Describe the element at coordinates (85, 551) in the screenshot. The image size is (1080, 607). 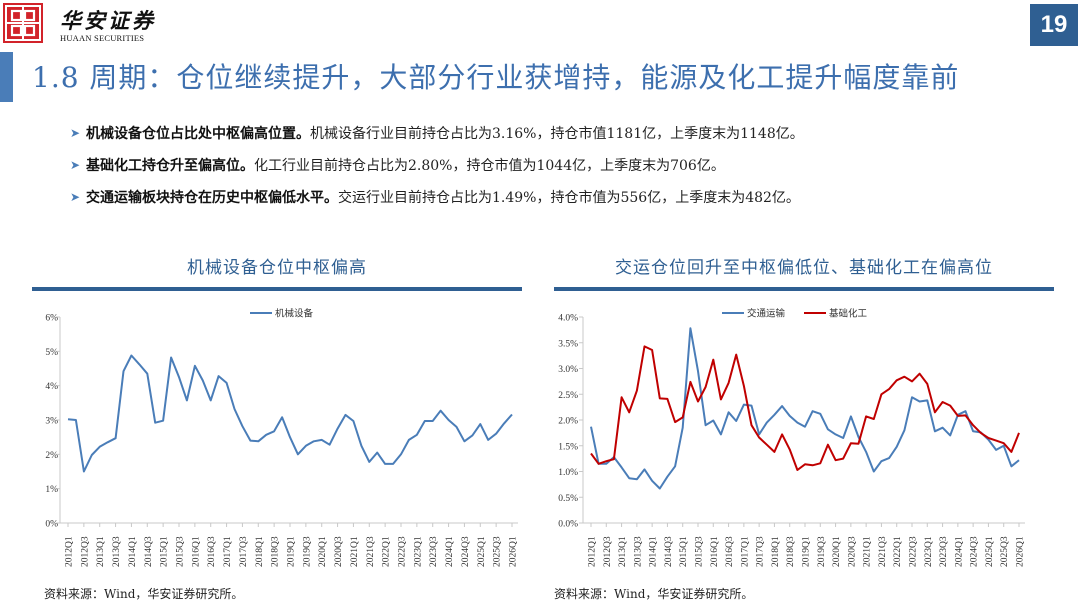
I see `x-tick-label: 2012Q3` at that location.